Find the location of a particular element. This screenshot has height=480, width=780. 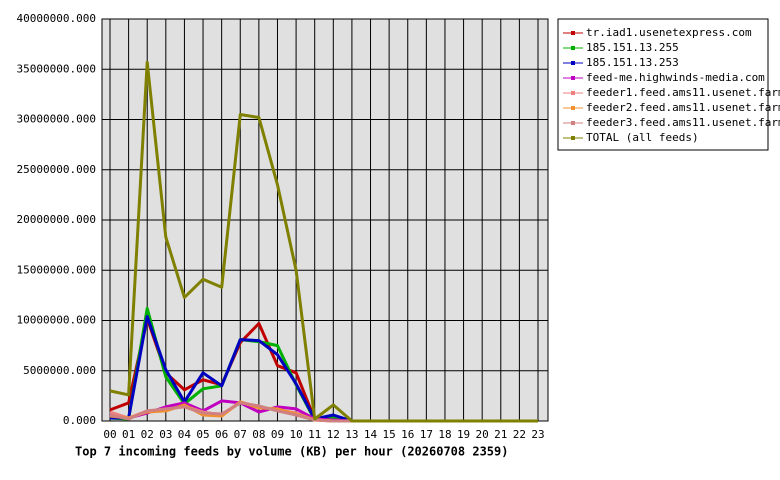

x-tick-label: 22 is located at coordinates (519, 434).